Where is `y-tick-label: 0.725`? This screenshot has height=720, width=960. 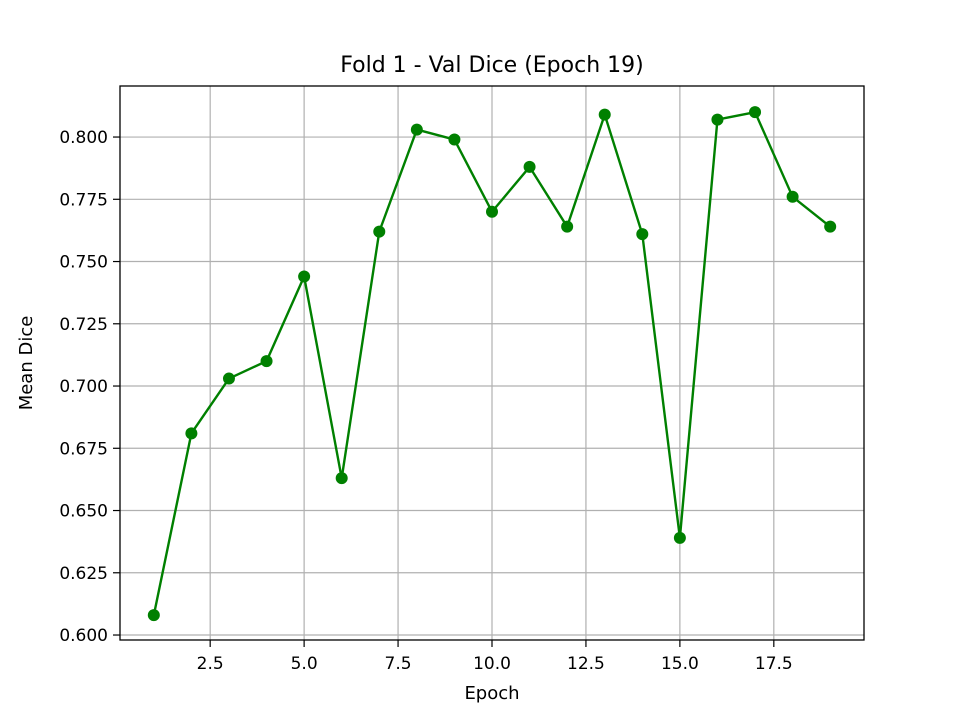
y-tick-label: 0.725 is located at coordinates (83, 325).